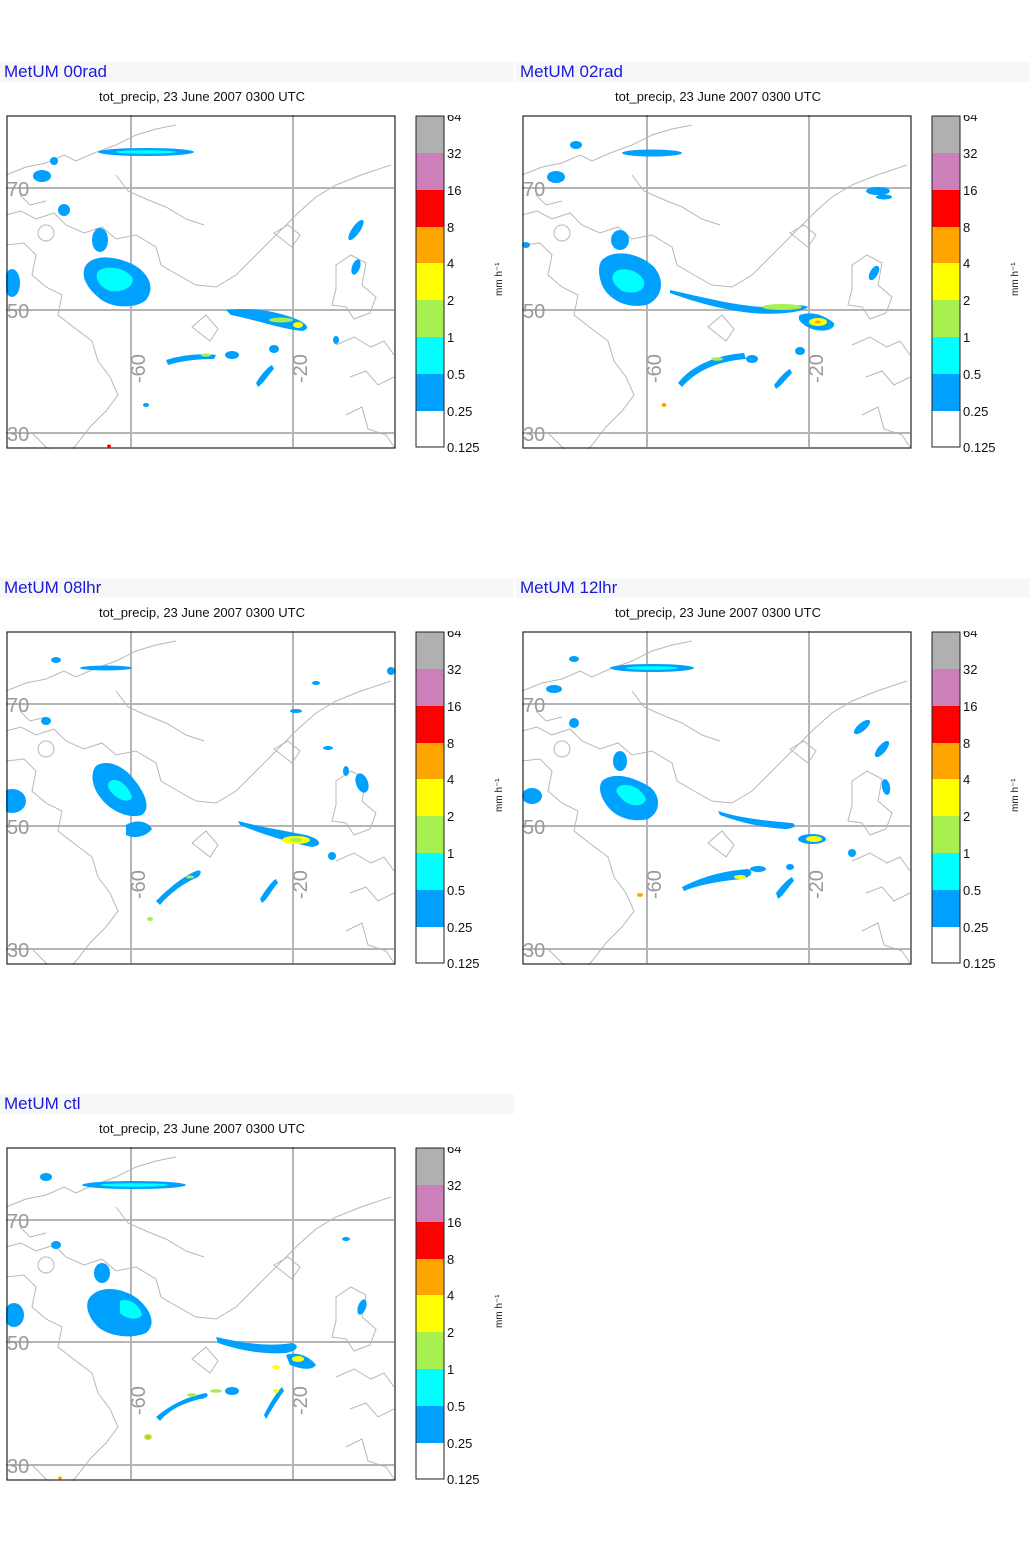 The height and width of the screenshot is (1554, 1032). What do you see at coordinates (569, 587) in the screenshot?
I see `panel-title: MetUM 12lhr` at bounding box center [569, 587].